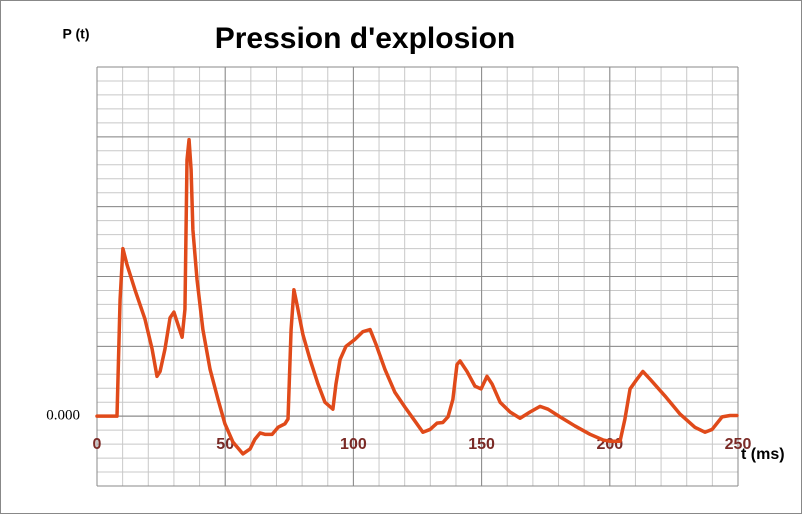  What do you see at coordinates (97, 444) in the screenshot?
I see `x-tick-label: 0` at bounding box center [97, 444].